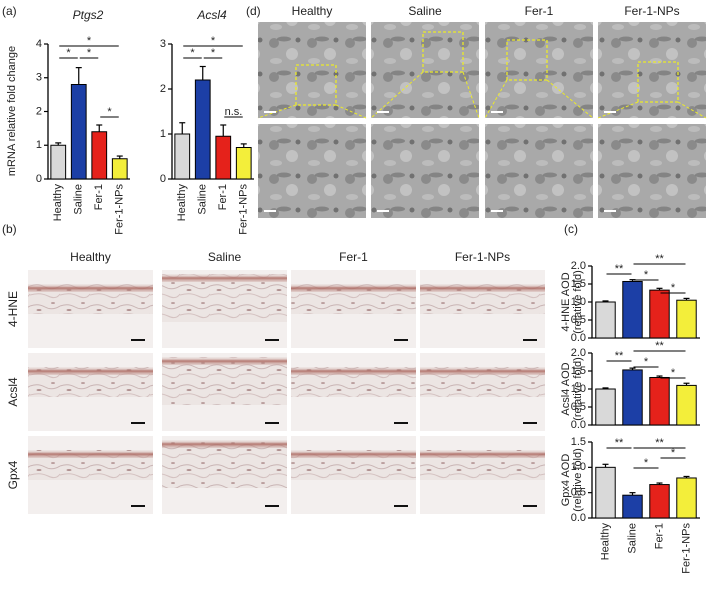  Describe the element at coordinates (9, 11) in the screenshot. I see `panel-label: (a)` at that location.